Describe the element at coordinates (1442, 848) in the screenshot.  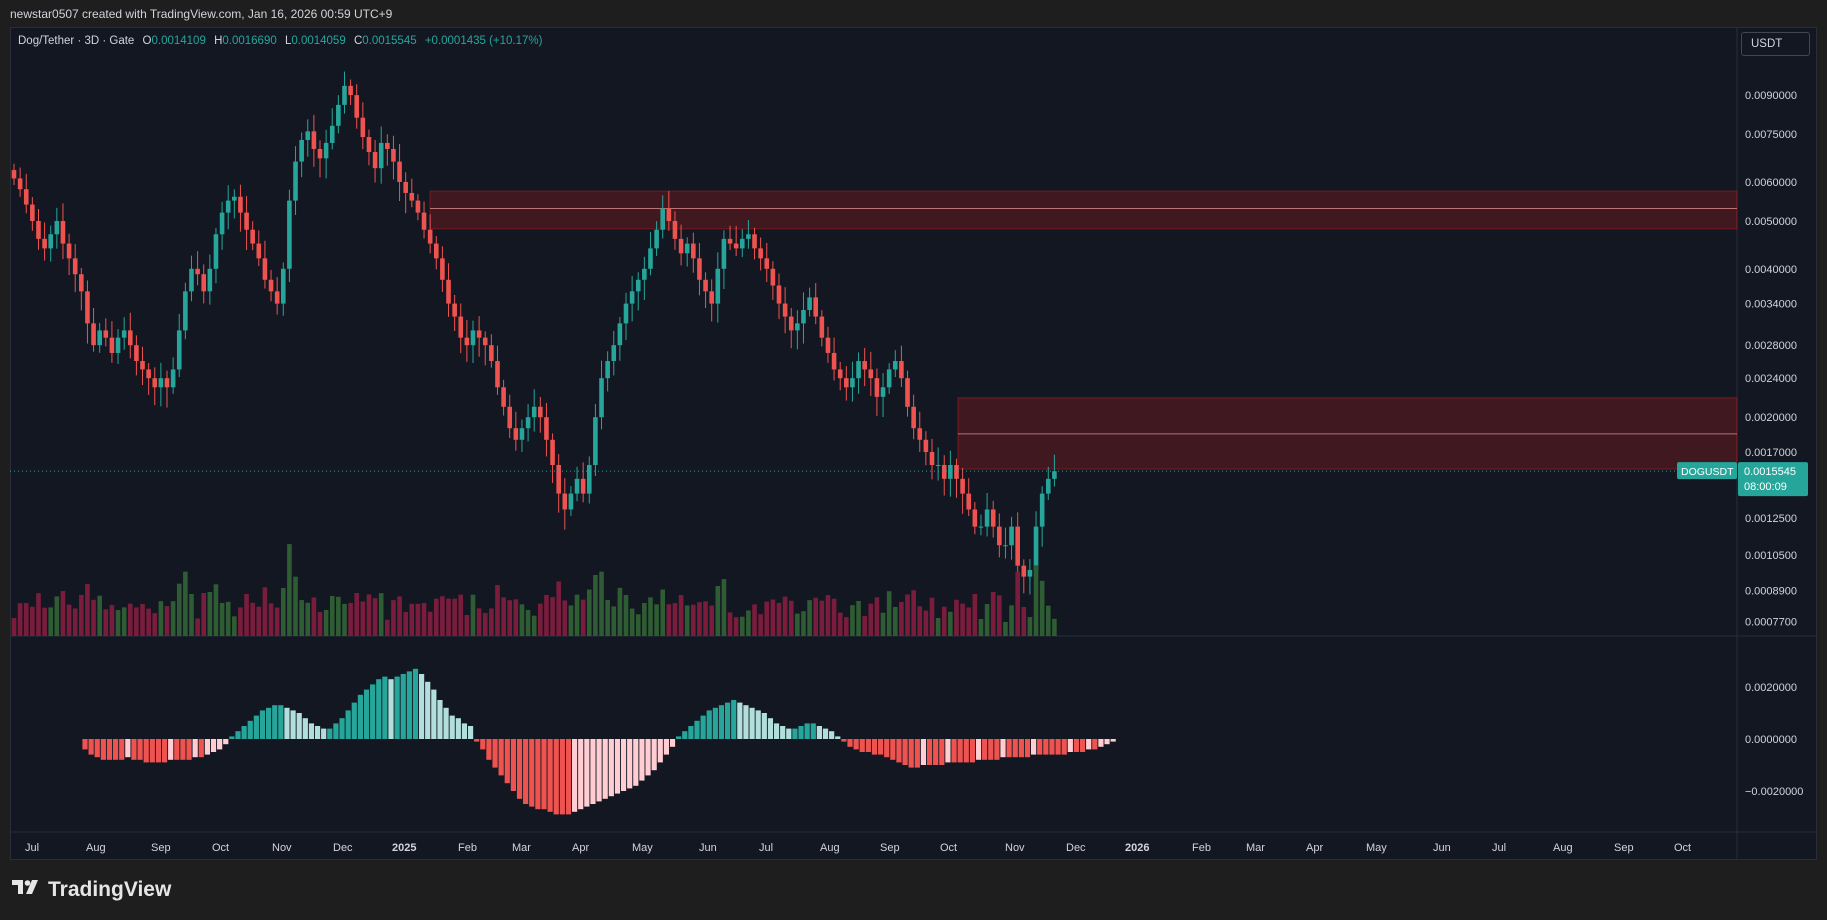
I see `time-tick-label: Jun` at that location.